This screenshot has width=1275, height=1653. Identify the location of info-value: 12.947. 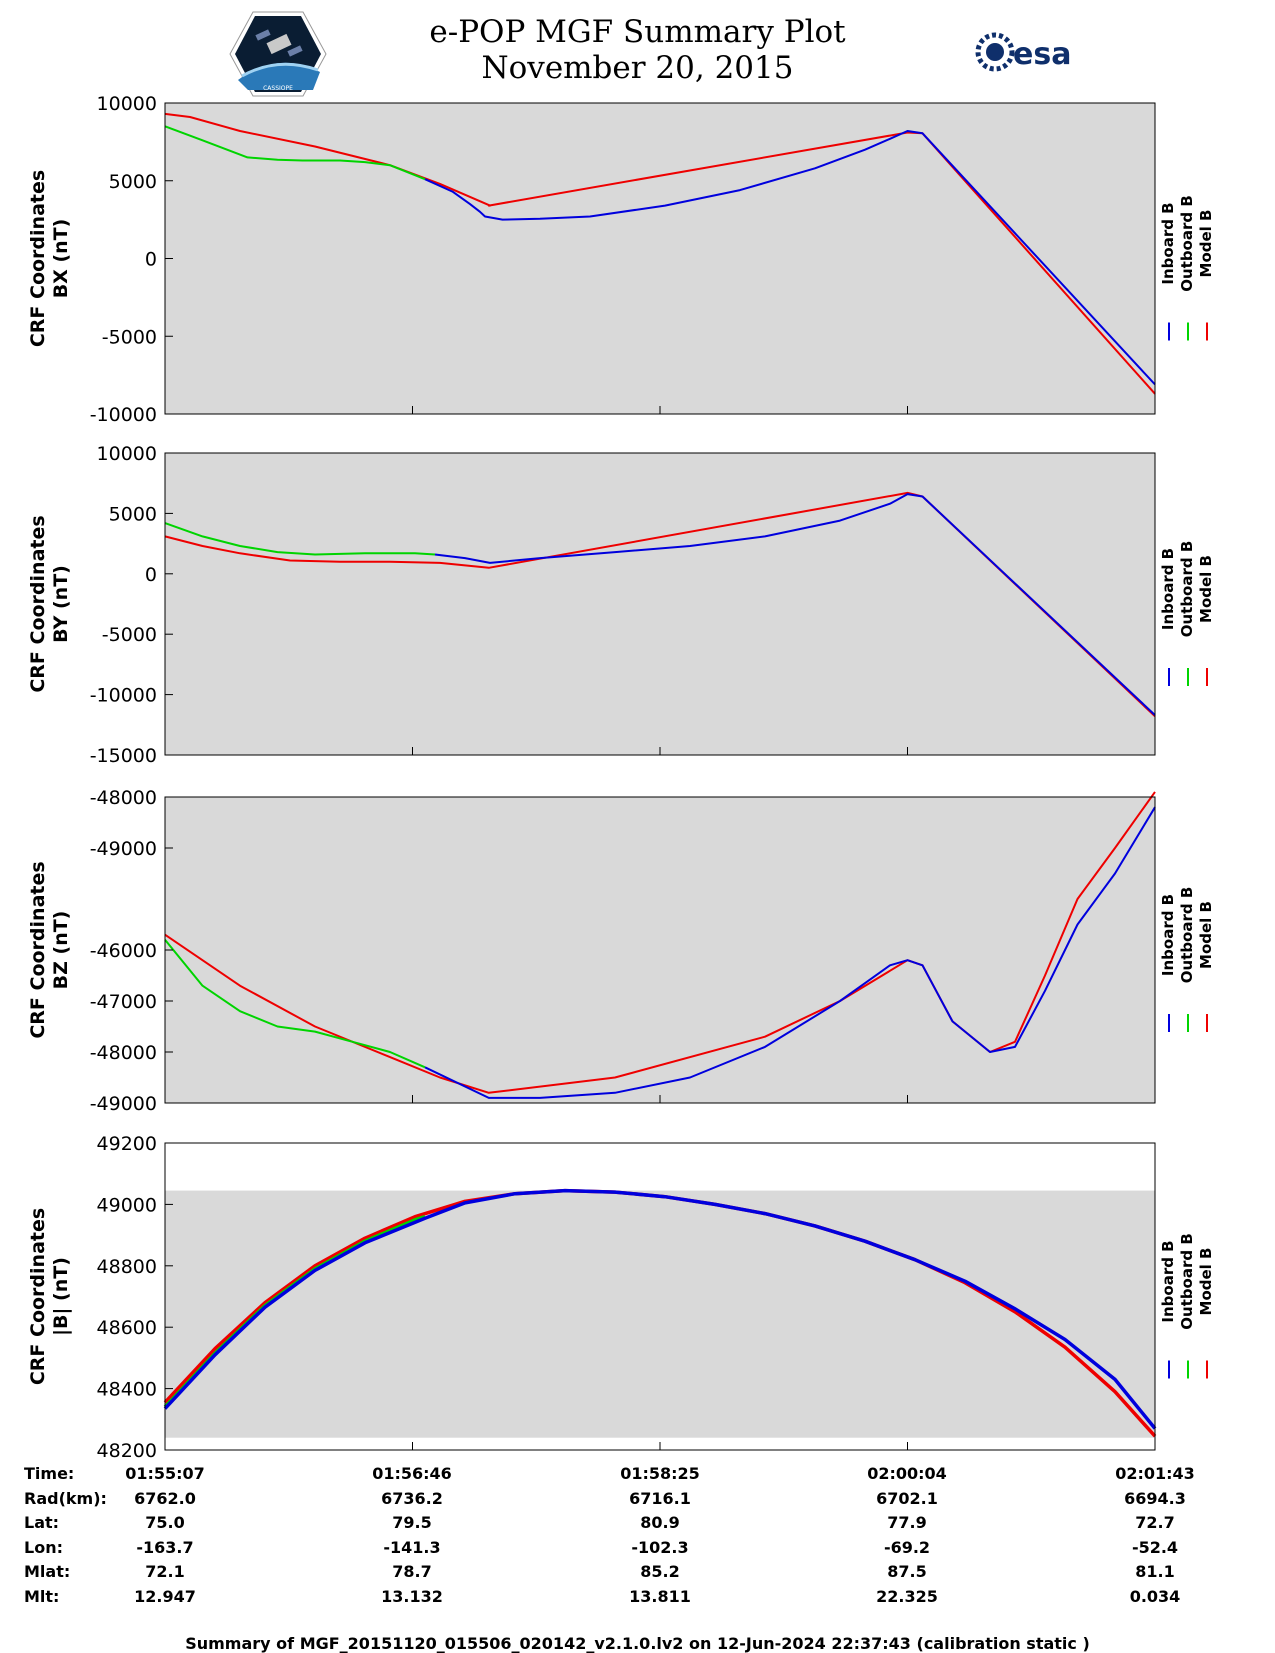
(165, 1596).